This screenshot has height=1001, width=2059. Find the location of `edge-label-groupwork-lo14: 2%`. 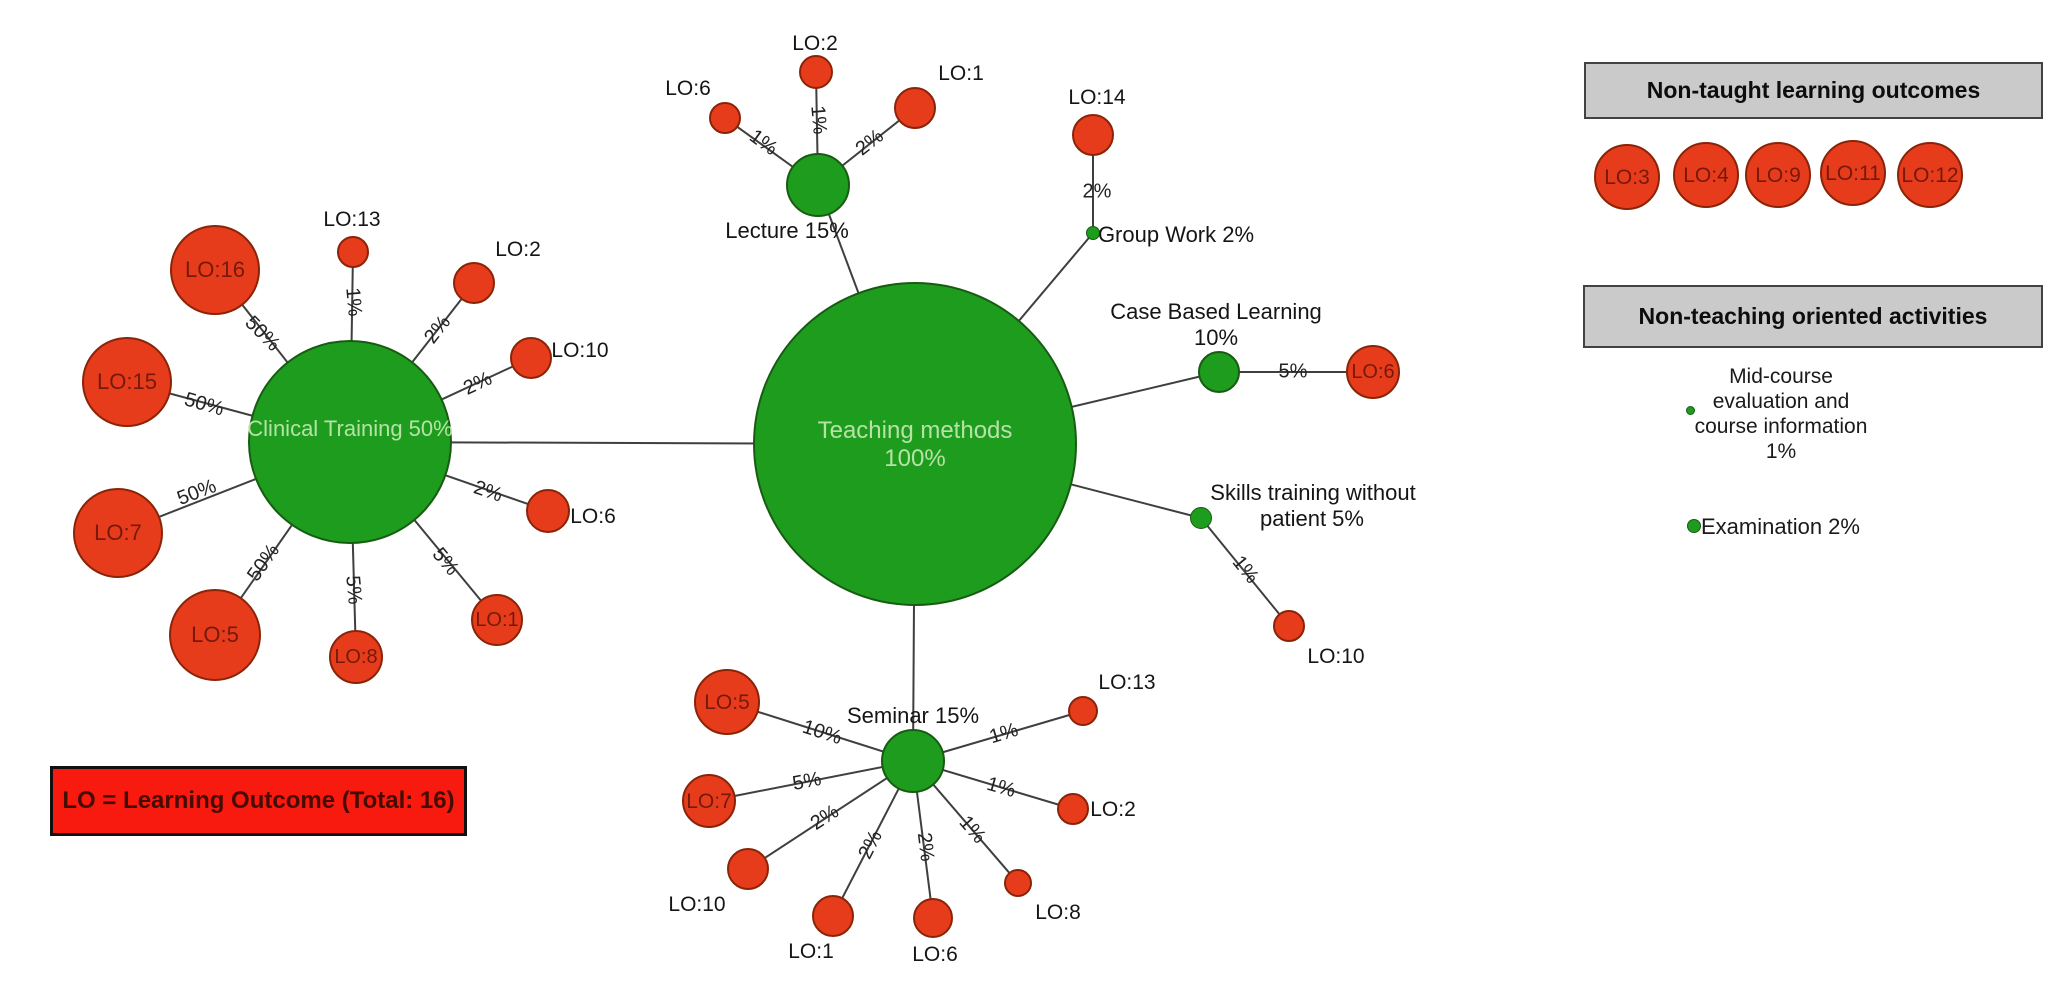

edge-label-groupwork-lo14: 2% is located at coordinates (1097, 191).